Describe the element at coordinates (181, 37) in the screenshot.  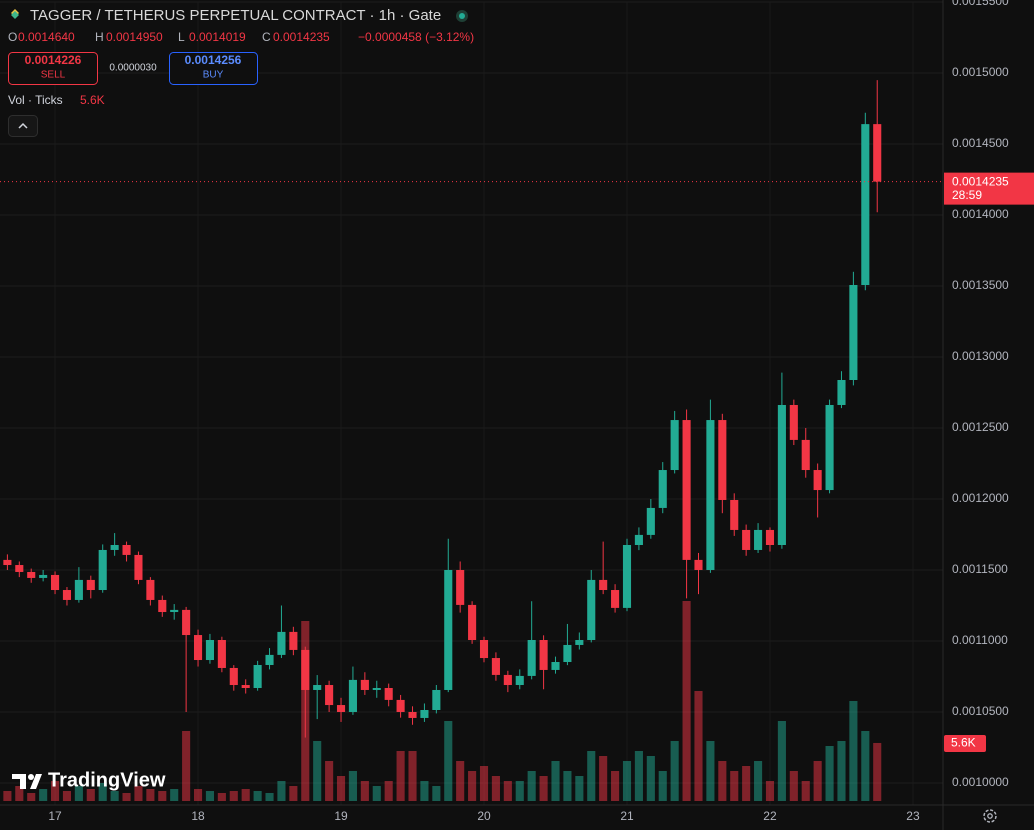
I see `ohlc-key: L` at that location.